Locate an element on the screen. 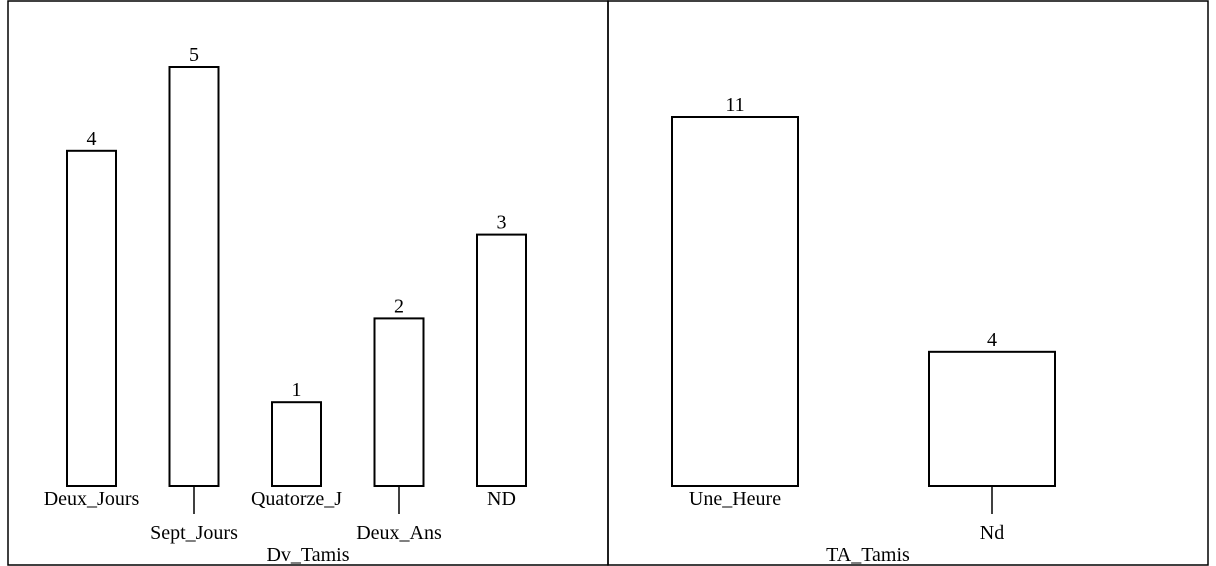 The height and width of the screenshot is (566, 1216). value-label-nd: 4 is located at coordinates (992, 340).